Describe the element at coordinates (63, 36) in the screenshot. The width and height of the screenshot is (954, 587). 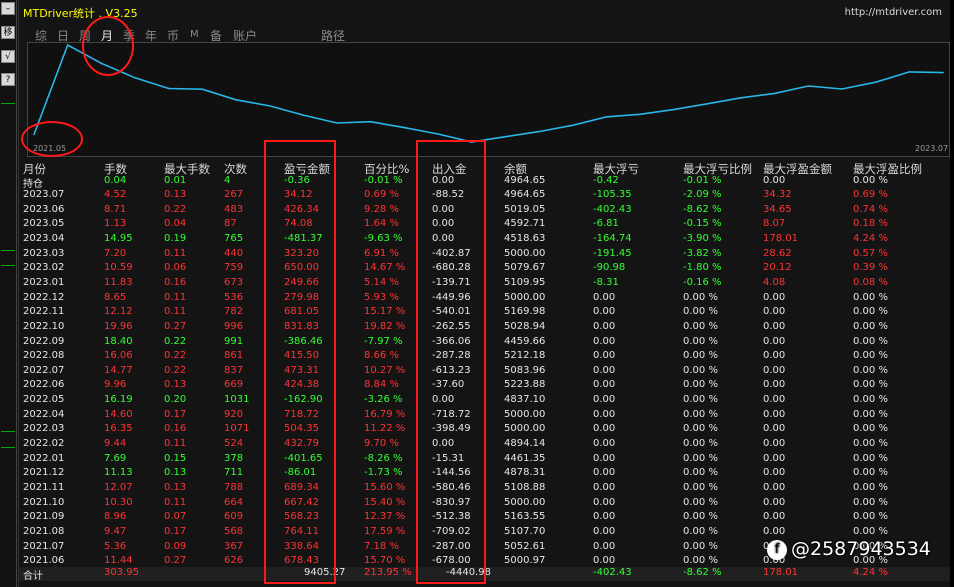
I see `tab-day: 日` at that location.